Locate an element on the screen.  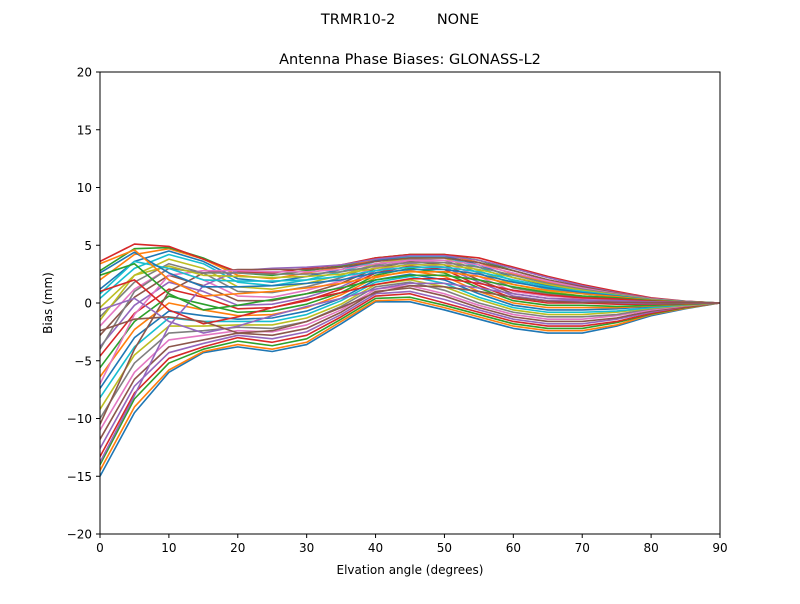
x-tick-label: 40 is located at coordinates (375, 548).